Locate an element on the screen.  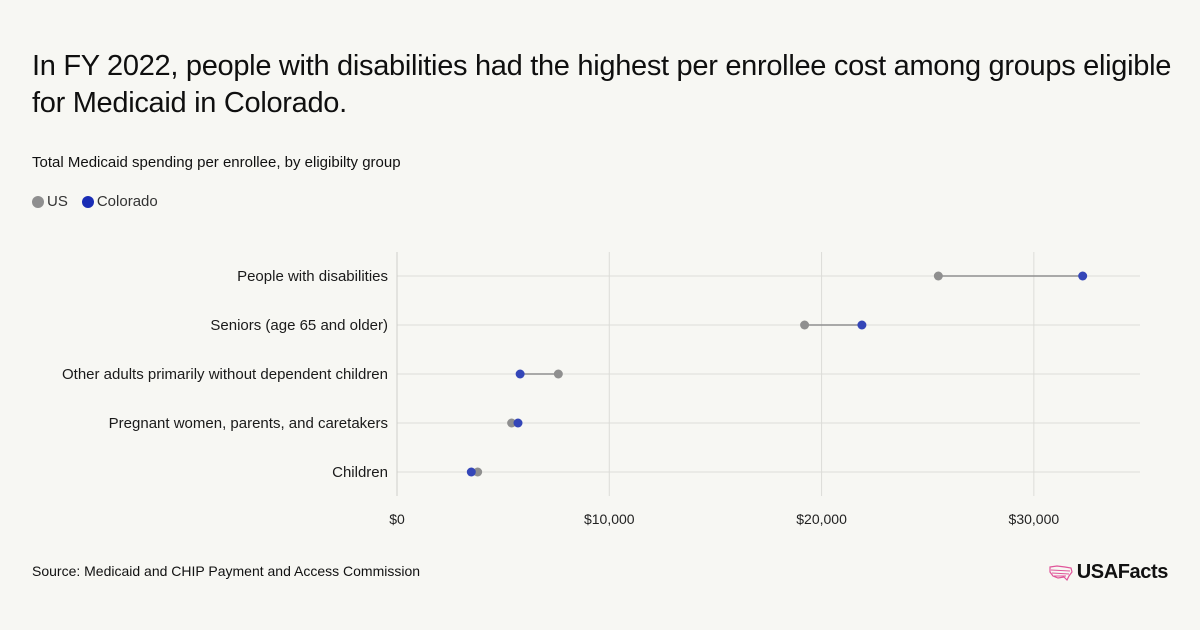
brand-logo: USAFacts is located at coordinates (1108, 572).